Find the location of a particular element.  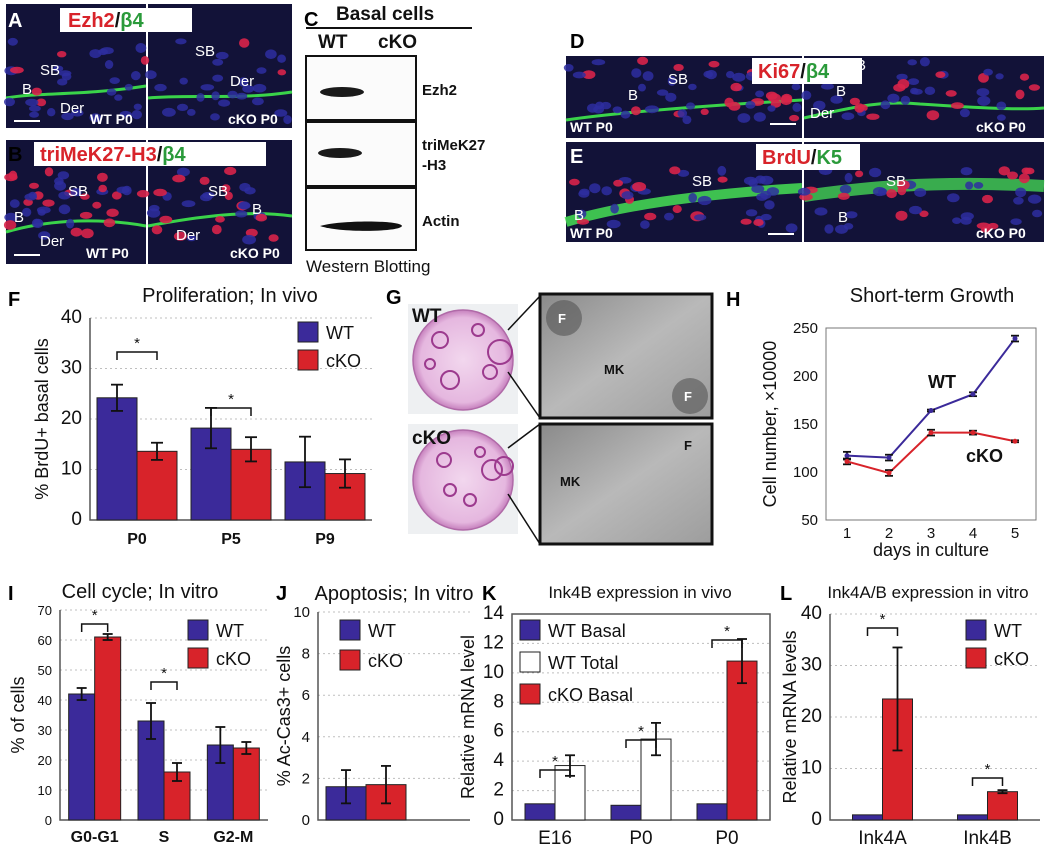

y-tick-label: 100 is located at coordinates (805, 472).